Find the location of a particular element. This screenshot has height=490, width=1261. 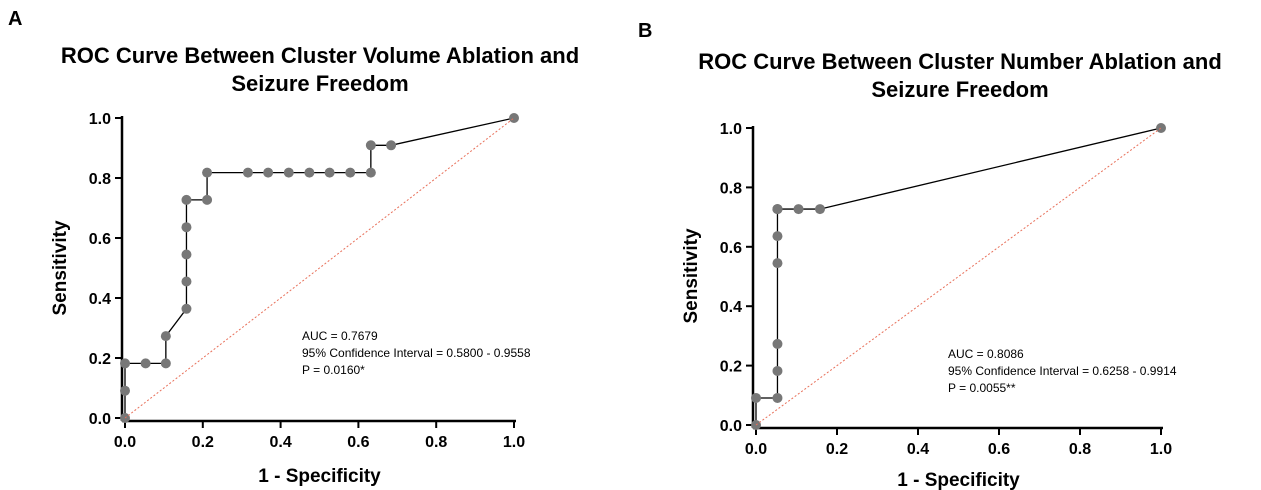

chart-b-x-tick-label: 0.6 is located at coordinates (999, 449).